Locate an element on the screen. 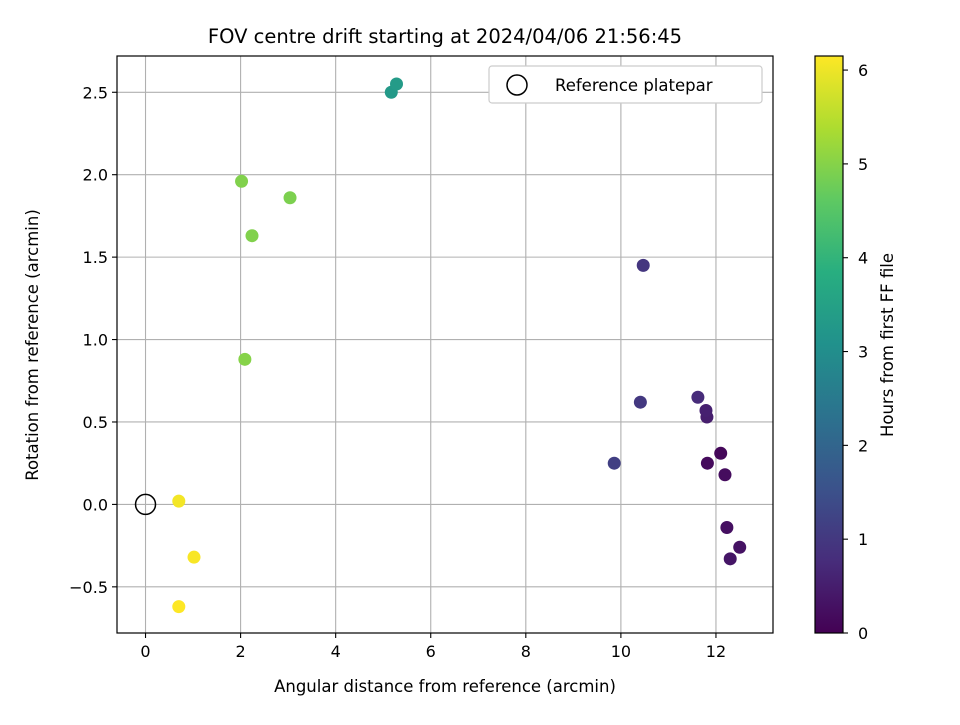  legend-label: Reference platepar is located at coordinates (634, 85).